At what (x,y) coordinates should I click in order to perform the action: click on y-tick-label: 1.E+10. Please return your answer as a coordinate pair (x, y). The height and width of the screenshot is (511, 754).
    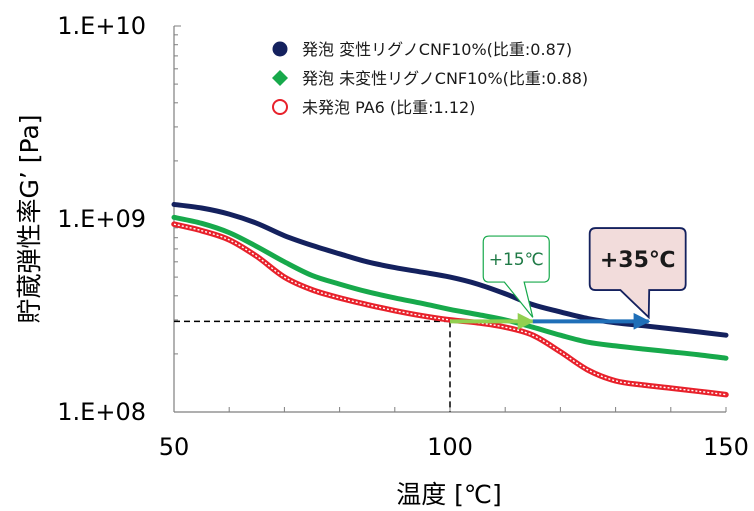
    Looking at the image, I should click on (101, 26).